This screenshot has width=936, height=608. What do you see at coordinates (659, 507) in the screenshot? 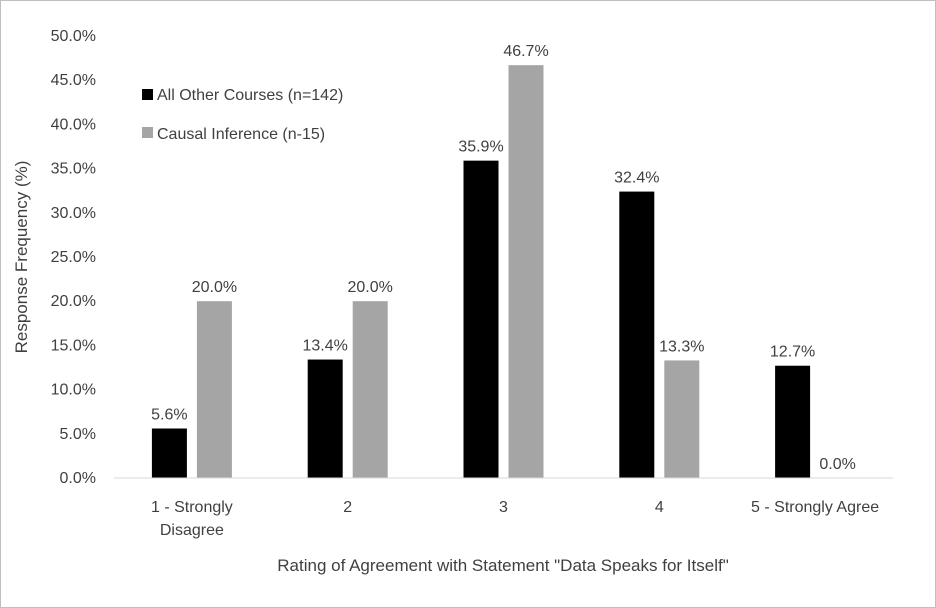
I see `x-tick-label: 4` at bounding box center [659, 507].